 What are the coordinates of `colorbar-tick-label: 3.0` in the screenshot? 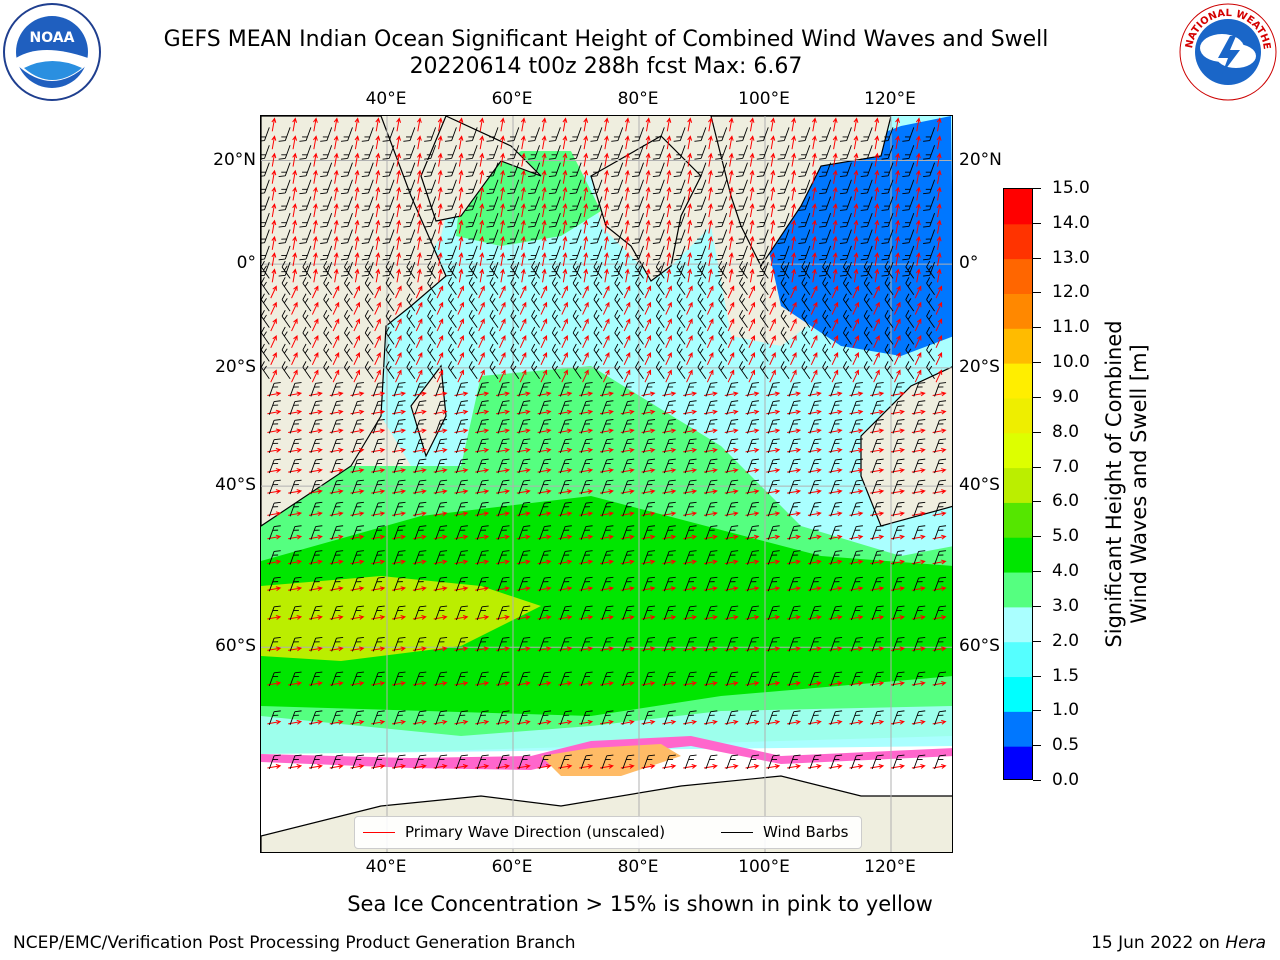 It's located at (1066, 605).